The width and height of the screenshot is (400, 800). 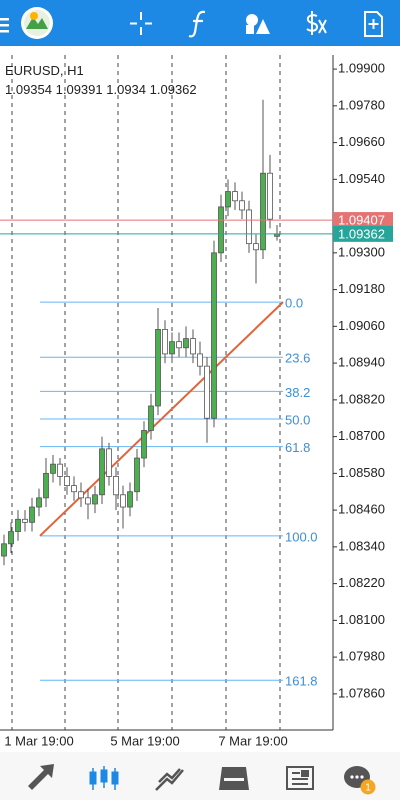 I want to click on ohlc-high: 1.09391, so click(x=79, y=89).